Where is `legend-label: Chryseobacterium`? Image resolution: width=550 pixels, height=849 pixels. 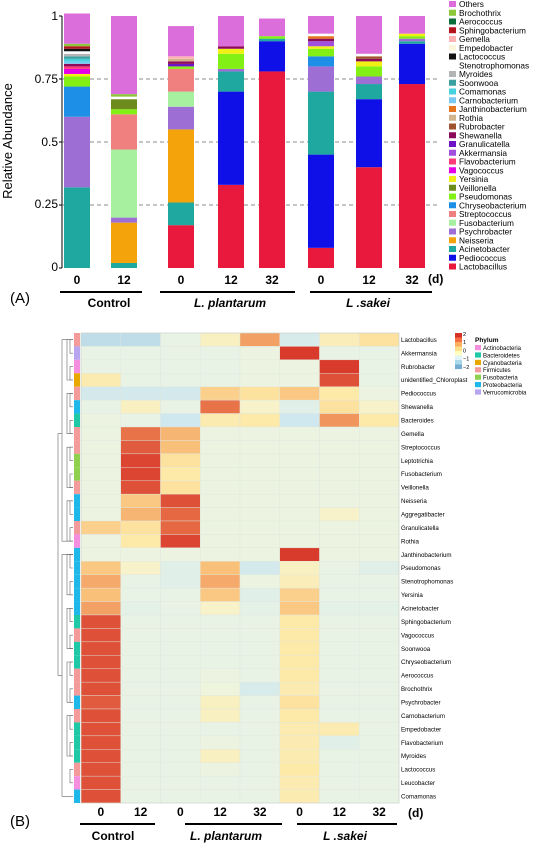
legend-label: Chryseobacterium is located at coordinates (492, 205).